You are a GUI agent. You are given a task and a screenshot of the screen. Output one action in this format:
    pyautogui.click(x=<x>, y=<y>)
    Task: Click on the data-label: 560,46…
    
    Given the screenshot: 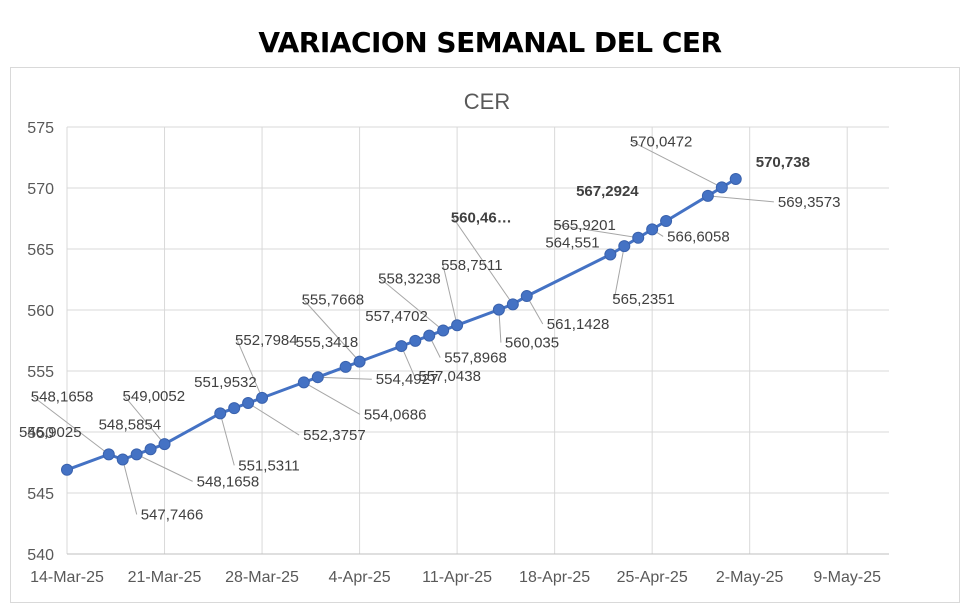 What is the action you would take?
    pyautogui.click(x=481, y=217)
    